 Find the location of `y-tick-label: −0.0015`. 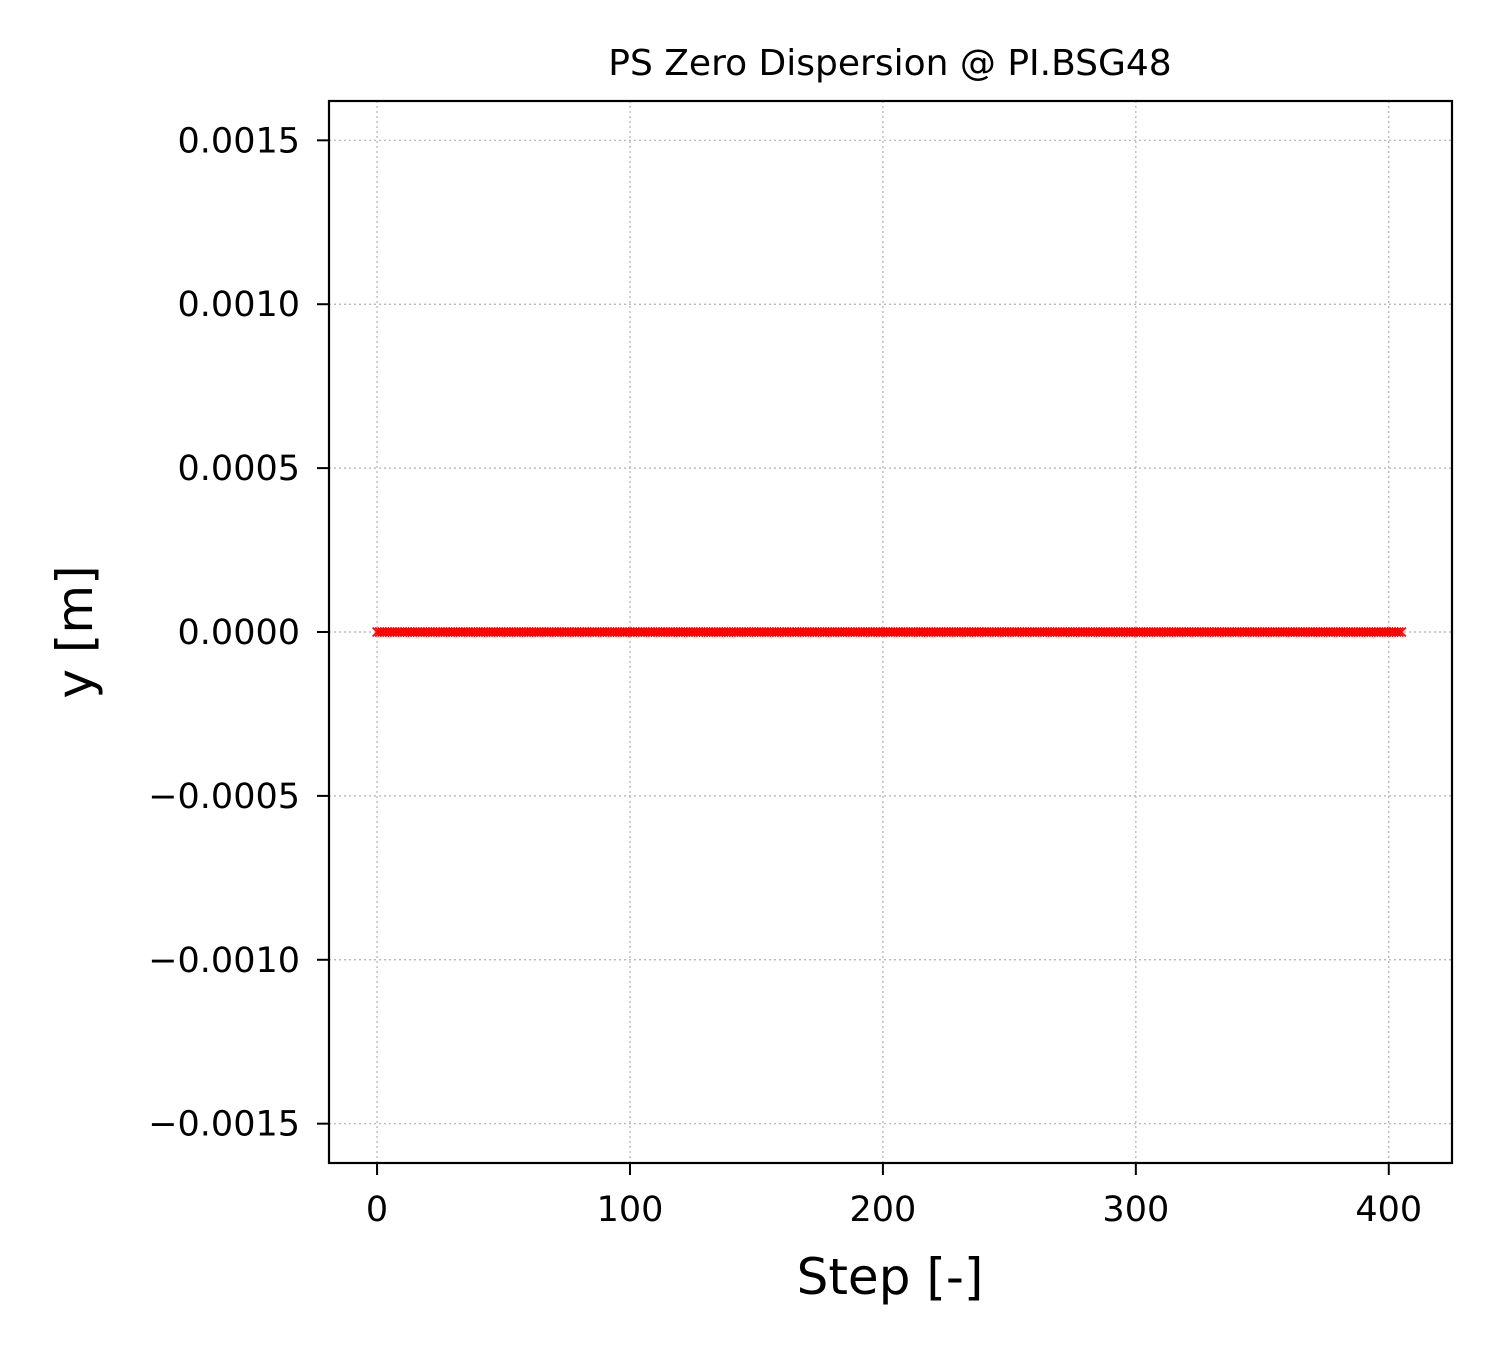

y-tick-label: −0.0015 is located at coordinates (224, 1125).